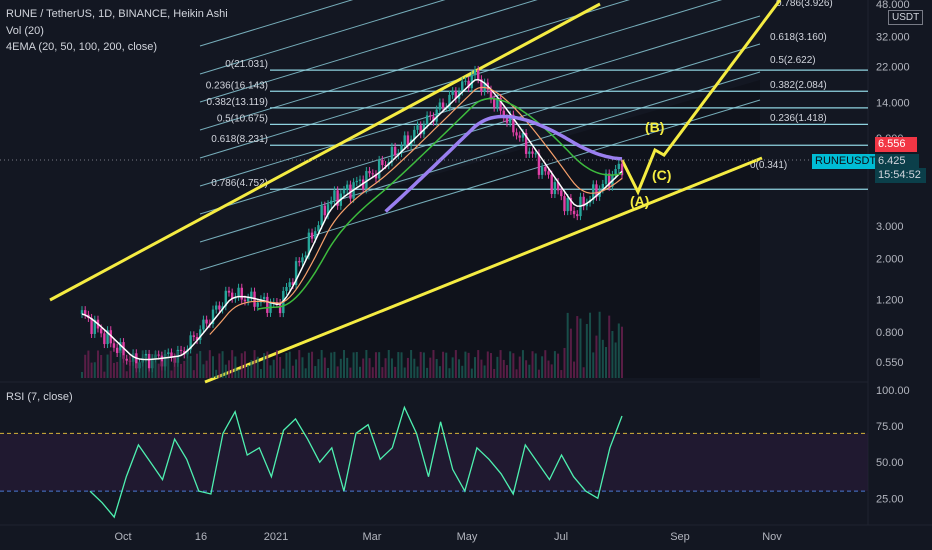  What do you see at coordinates (201, 537) in the screenshot?
I see `time-tick-label: 16` at bounding box center [201, 537].